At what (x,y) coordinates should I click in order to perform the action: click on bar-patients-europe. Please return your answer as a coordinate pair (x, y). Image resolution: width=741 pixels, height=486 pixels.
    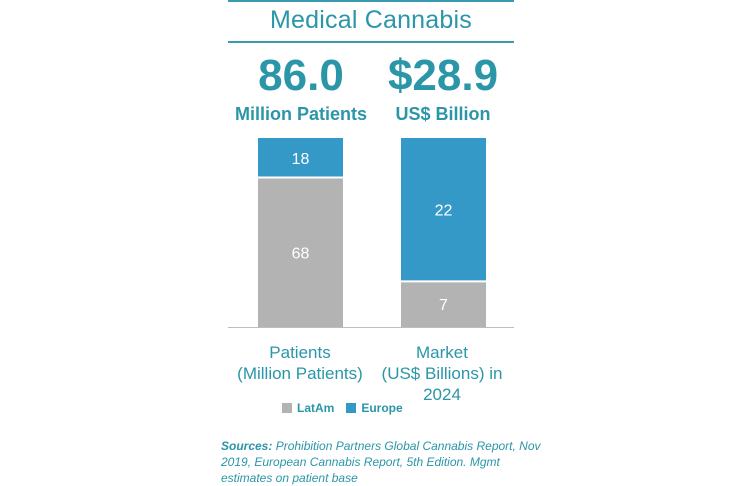
    Looking at the image, I should click on (300, 158).